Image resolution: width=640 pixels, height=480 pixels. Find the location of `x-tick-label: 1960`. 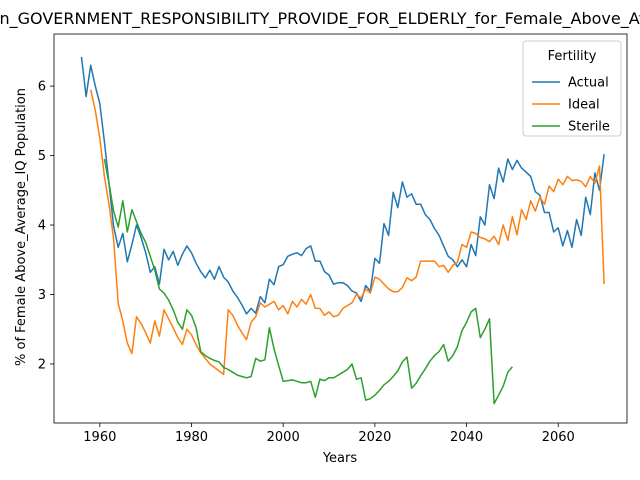

x-tick-label: 1960 is located at coordinates (99, 437).